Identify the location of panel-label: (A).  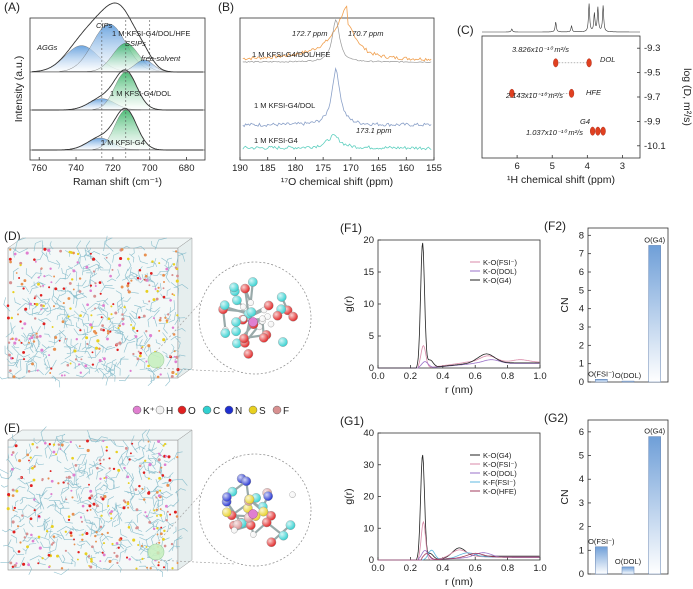
(12, 7).